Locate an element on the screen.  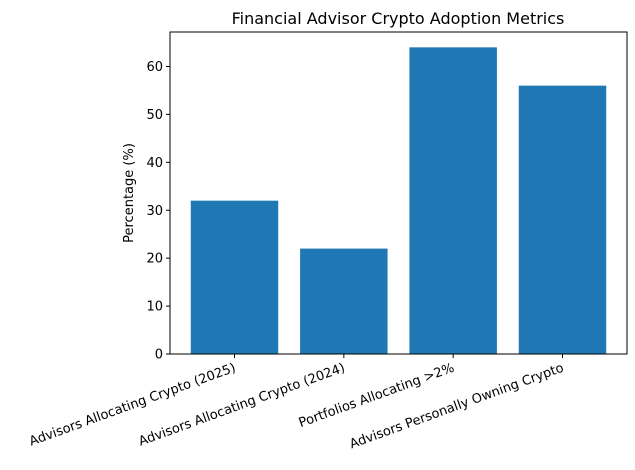
x-tick: Advisors Allocating Crypto (2024) is located at coordinates (242, 401).